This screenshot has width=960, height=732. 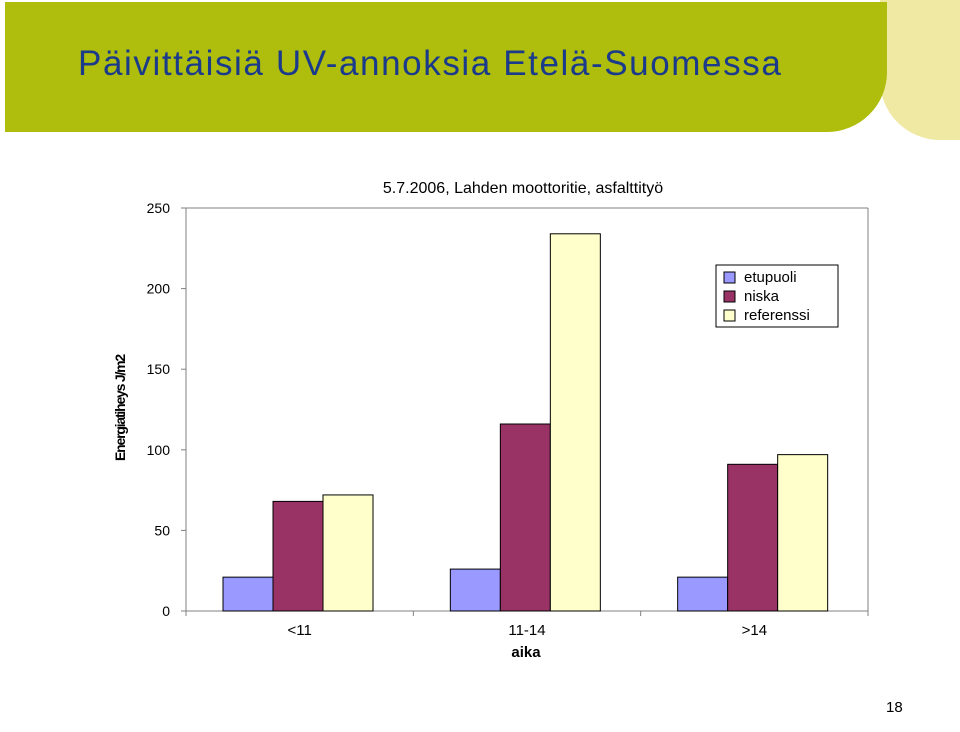 What do you see at coordinates (777, 315) in the screenshot?
I see `legend-label-referenssi: referenssi` at bounding box center [777, 315].